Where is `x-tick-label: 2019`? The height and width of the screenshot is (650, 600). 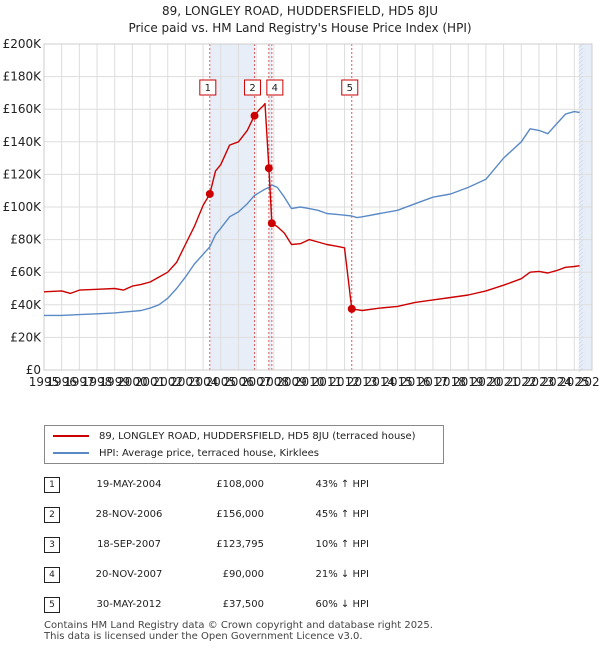 x-tick-label: 2019 is located at coordinates (468, 382).